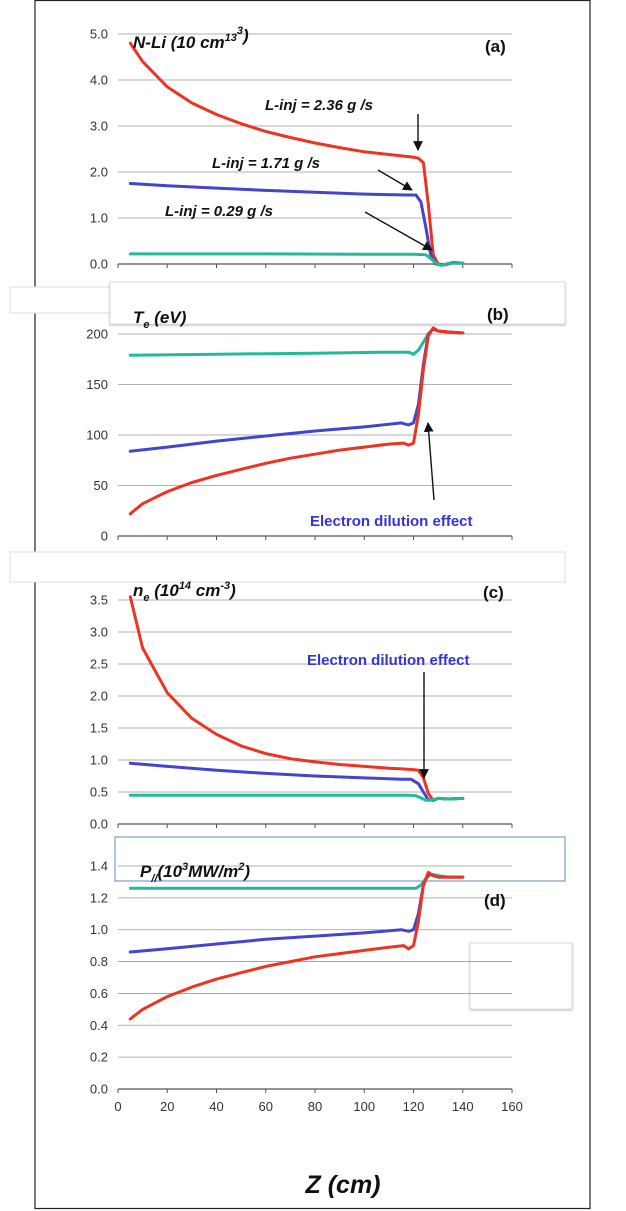 The image size is (626, 1211). Describe the element at coordinates (167, 1106) in the screenshot. I see `x-tick-label: 20` at that location.